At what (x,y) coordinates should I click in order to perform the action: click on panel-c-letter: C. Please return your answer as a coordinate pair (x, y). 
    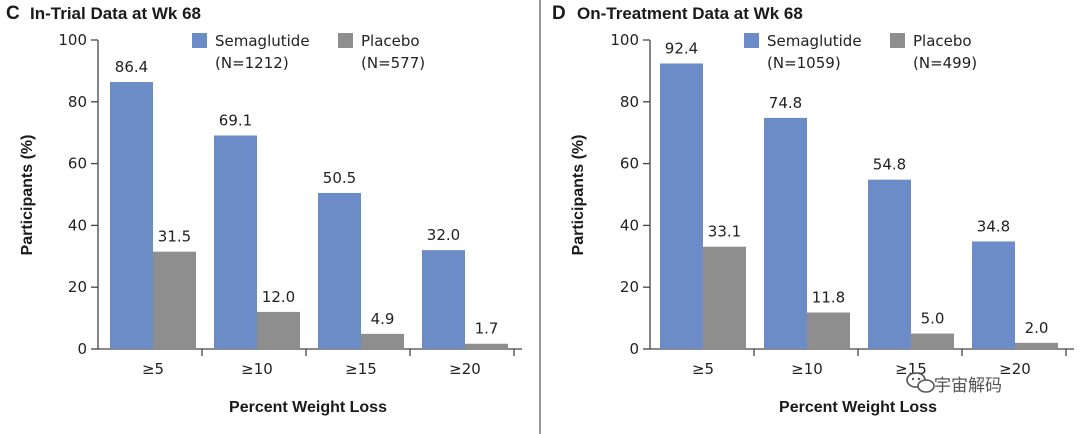
    Looking at the image, I should click on (13, 13).